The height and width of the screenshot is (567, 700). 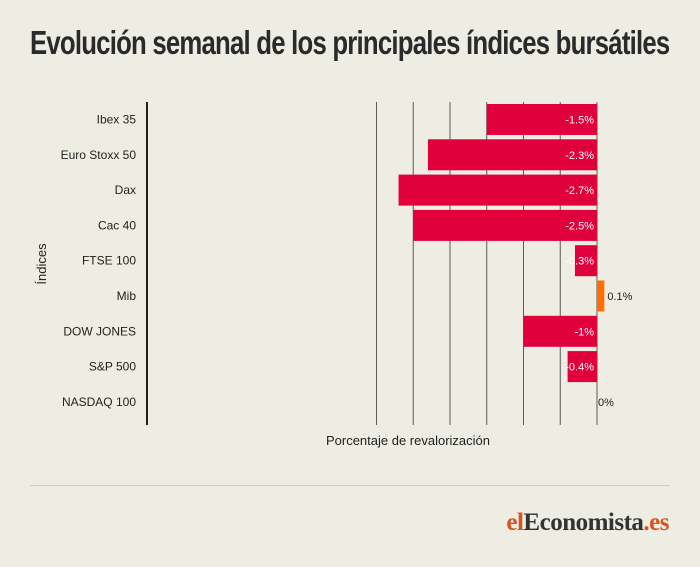 What do you see at coordinates (117, 225) in the screenshot?
I see `category-label: Cac 40` at bounding box center [117, 225].